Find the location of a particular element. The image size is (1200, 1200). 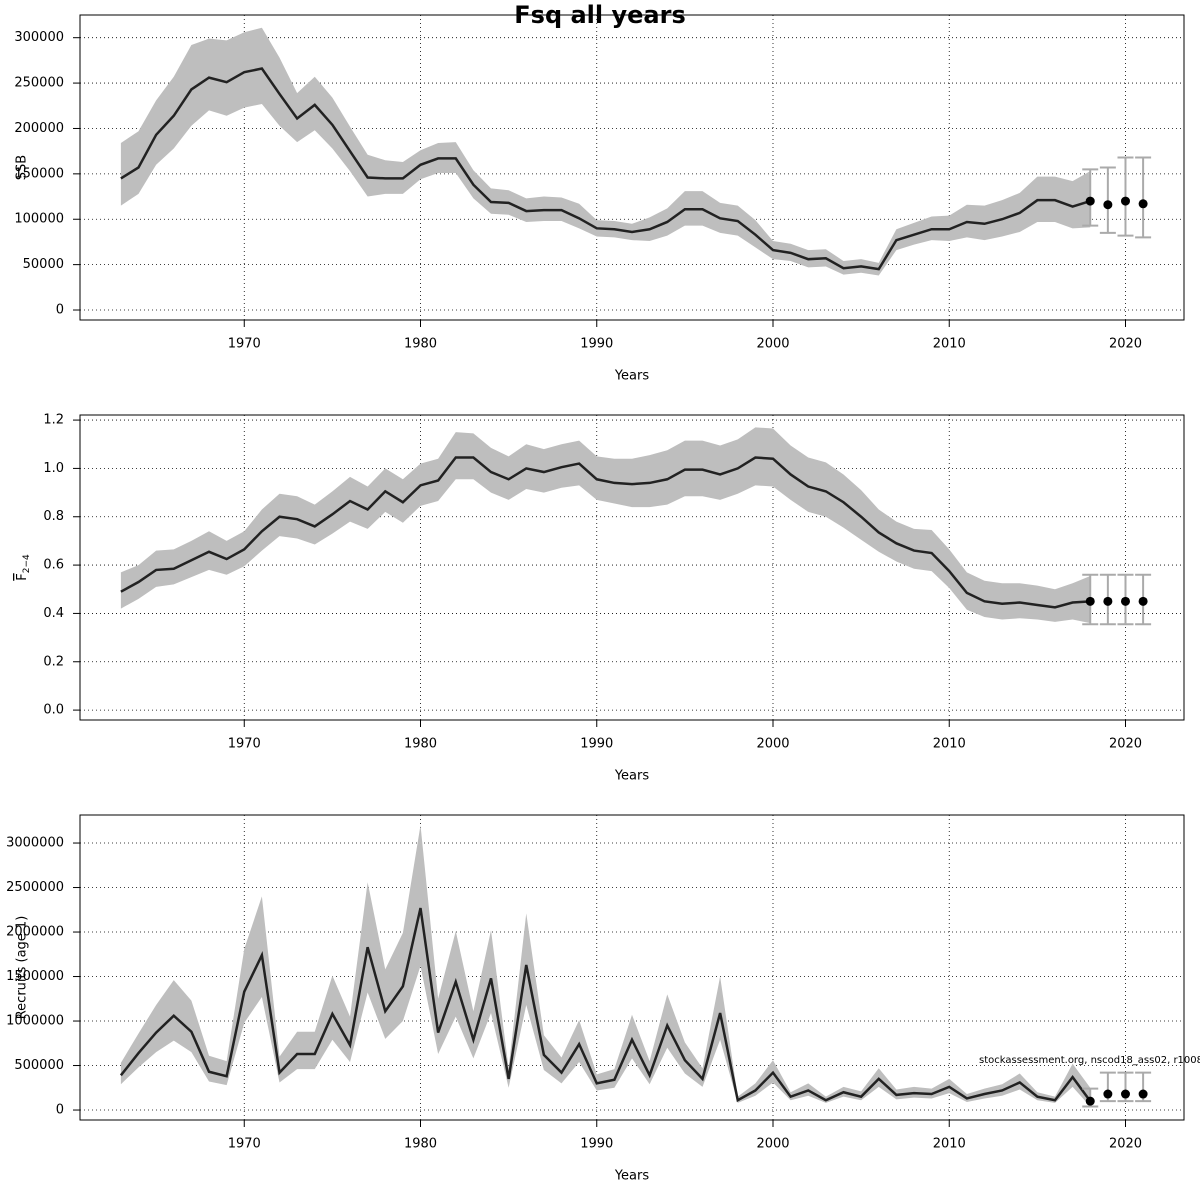

confidence-band is located at coordinates (605, 525).